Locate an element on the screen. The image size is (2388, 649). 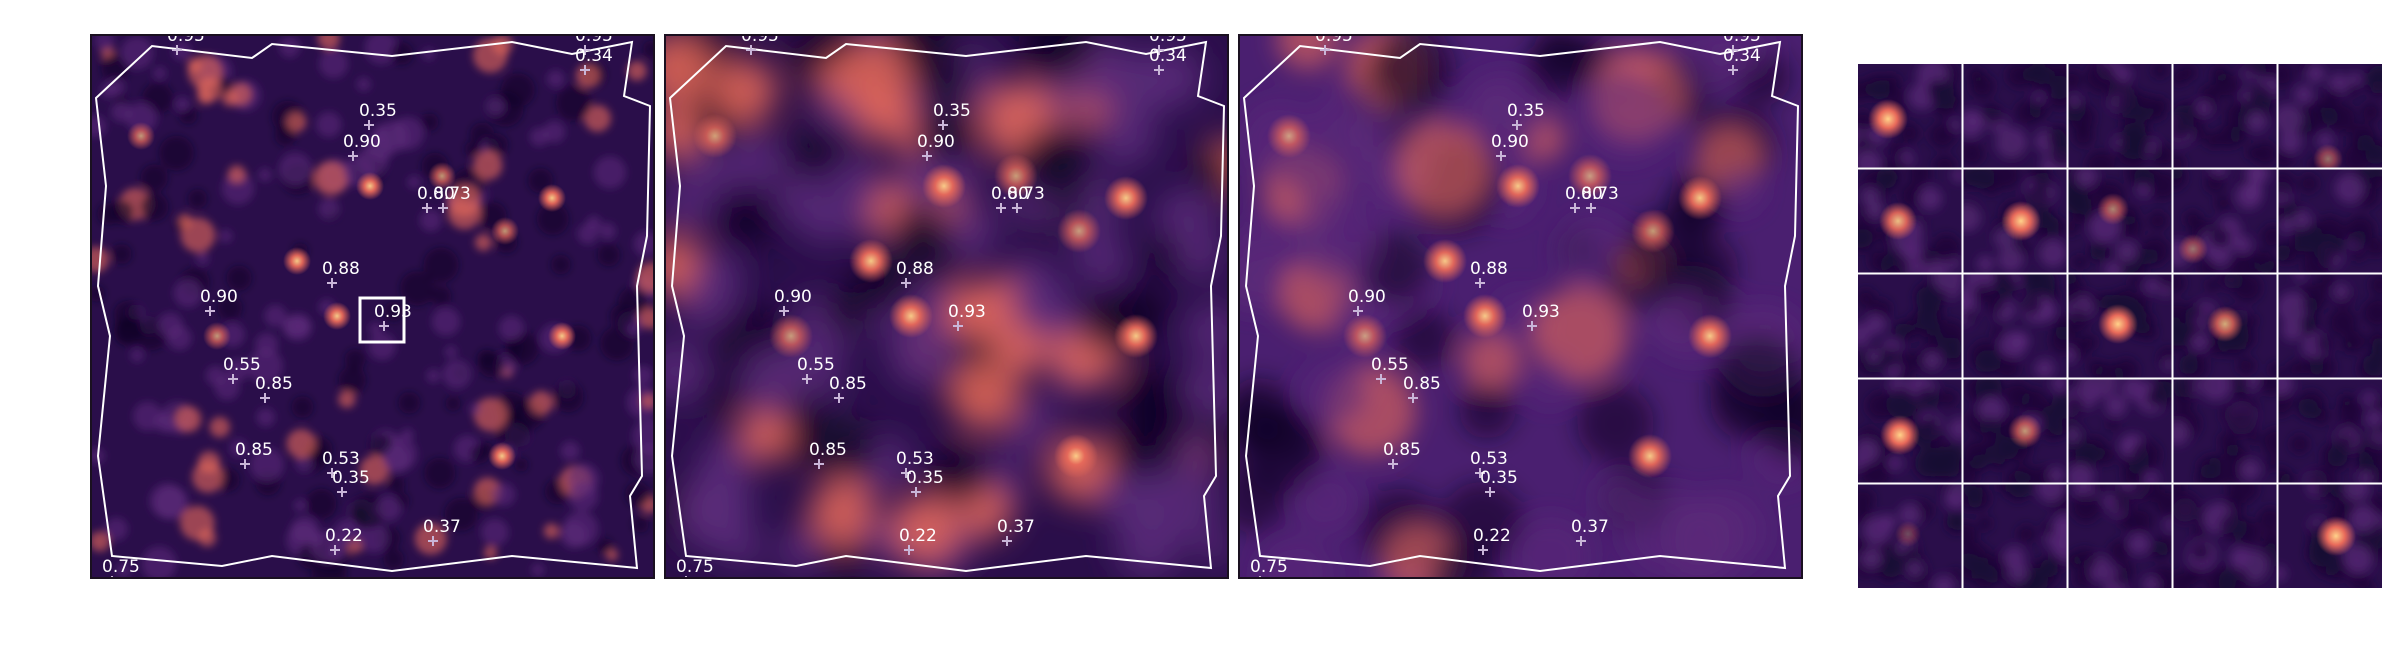
source-marker: 0.93 is located at coordinates (393, 316).